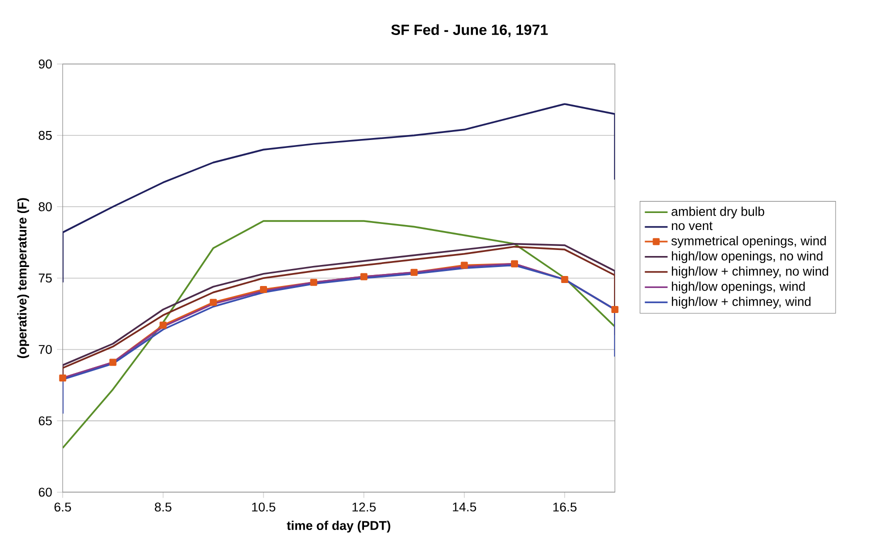 This screenshot has height=554, width=879. Describe the element at coordinates (469, 31) in the screenshot. I see `chart-title: SF Fed - June 16, 1971` at that location.